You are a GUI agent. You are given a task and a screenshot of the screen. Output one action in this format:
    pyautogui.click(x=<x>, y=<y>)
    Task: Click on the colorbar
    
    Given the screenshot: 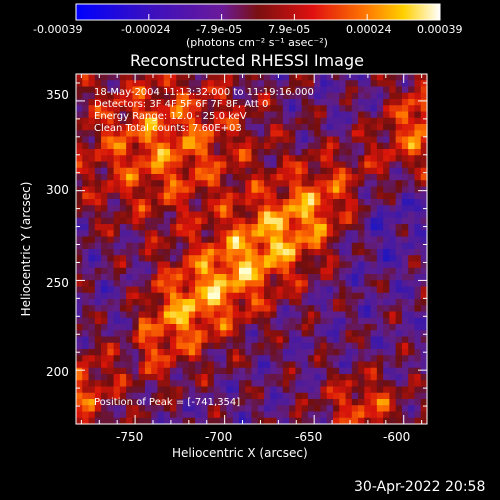 What is the action you would take?
    pyautogui.click(x=258, y=12)
    